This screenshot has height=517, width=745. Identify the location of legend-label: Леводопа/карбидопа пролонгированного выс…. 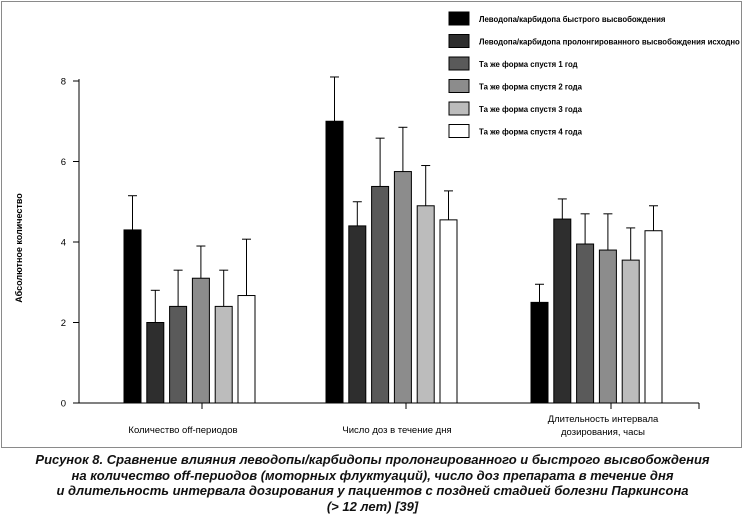
(609, 42).